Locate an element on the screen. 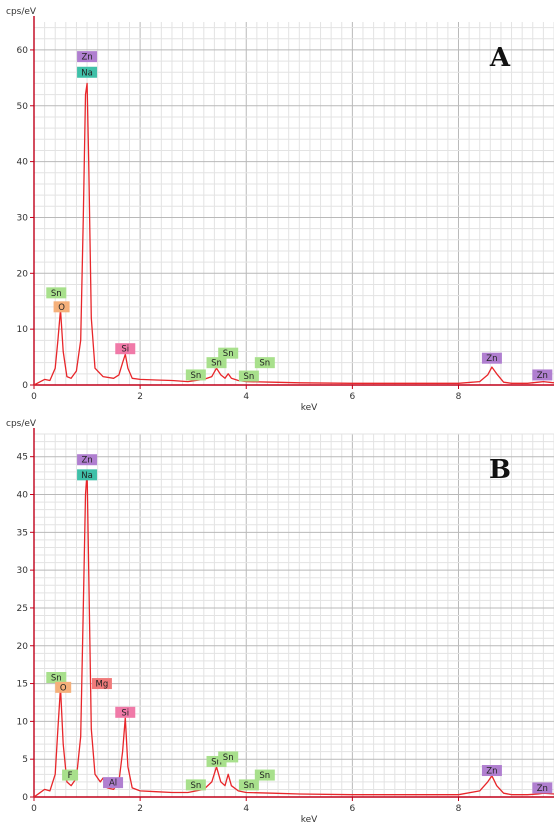  y-tick-label: 60 is located at coordinates (23, 51).